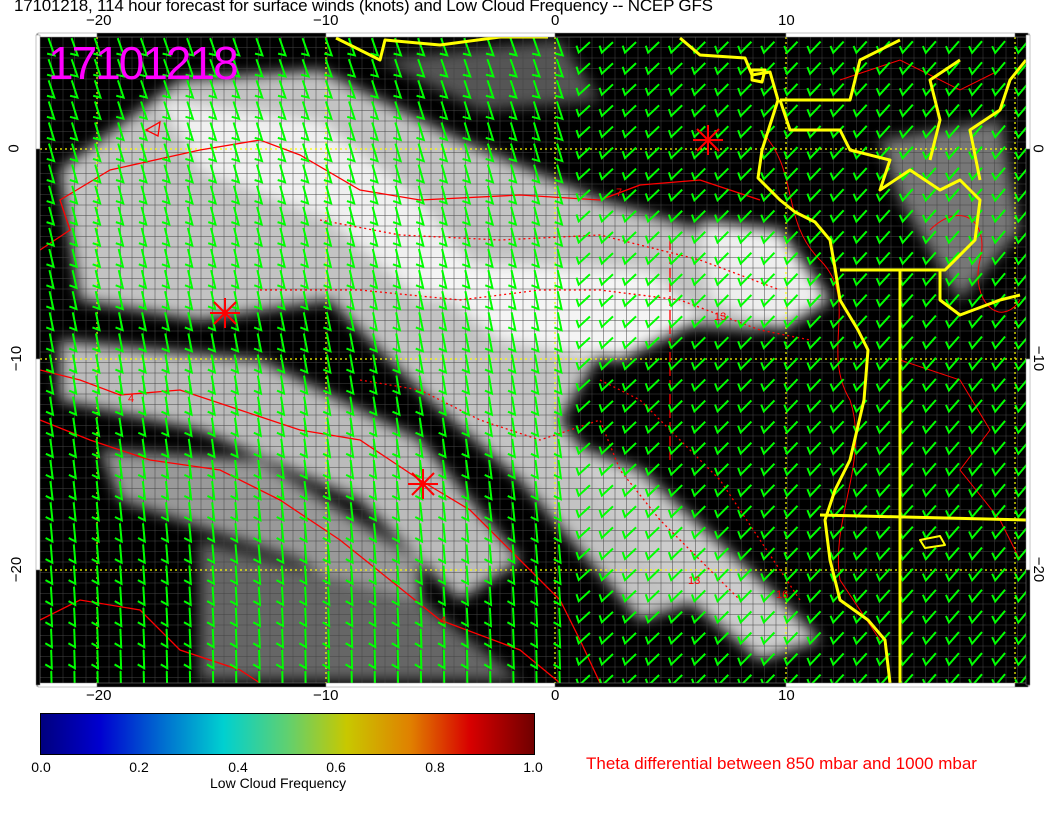 The height and width of the screenshot is (816, 1056). What do you see at coordinates (423, 484) in the screenshot?
I see `asterisk-marker` at bounding box center [423, 484].